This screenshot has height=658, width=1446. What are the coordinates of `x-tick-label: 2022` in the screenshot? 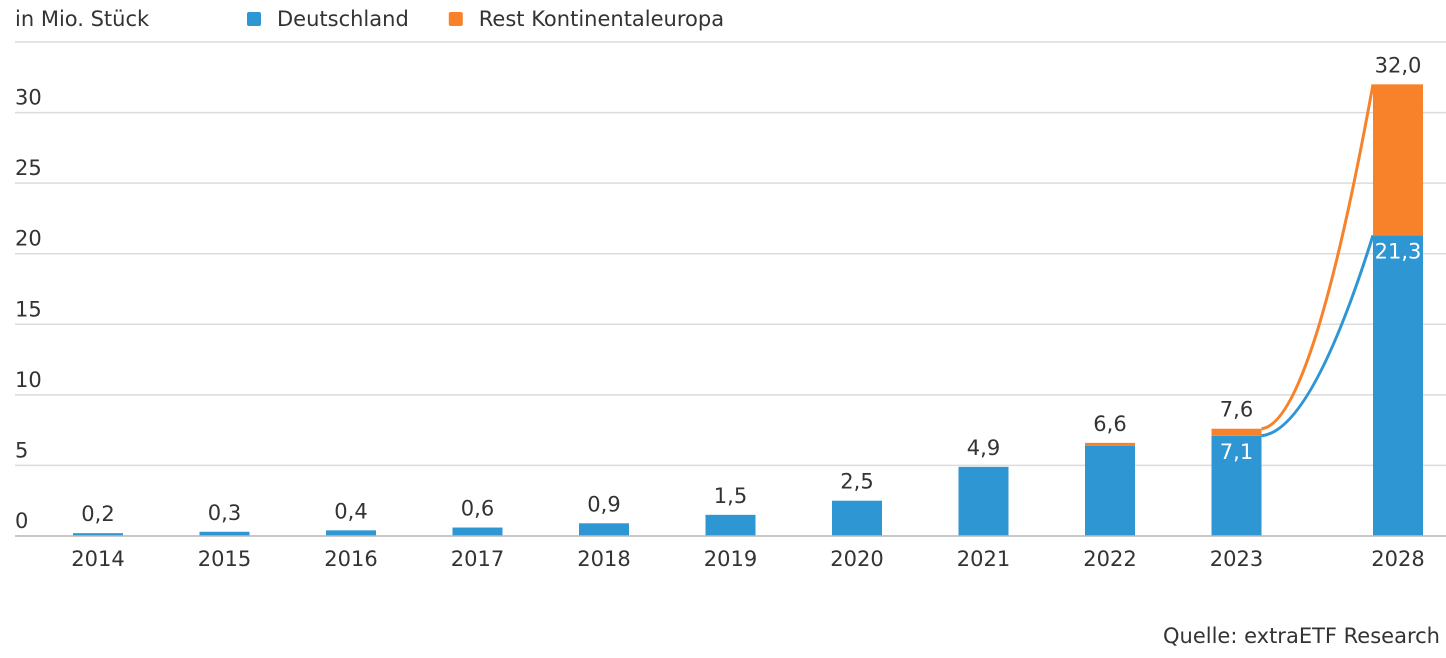 It's located at (1109, 559).